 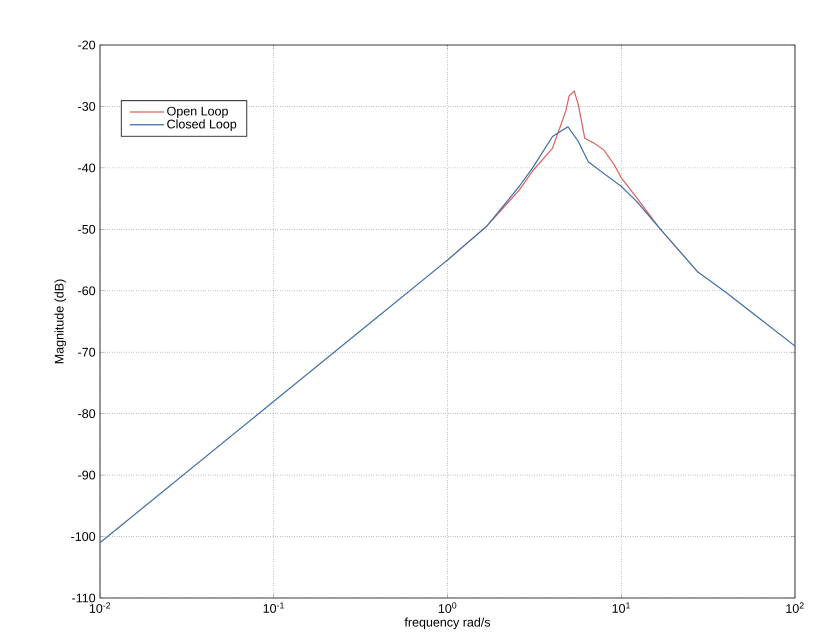 I want to click on legend-label: Closed Loop, so click(x=201, y=125).